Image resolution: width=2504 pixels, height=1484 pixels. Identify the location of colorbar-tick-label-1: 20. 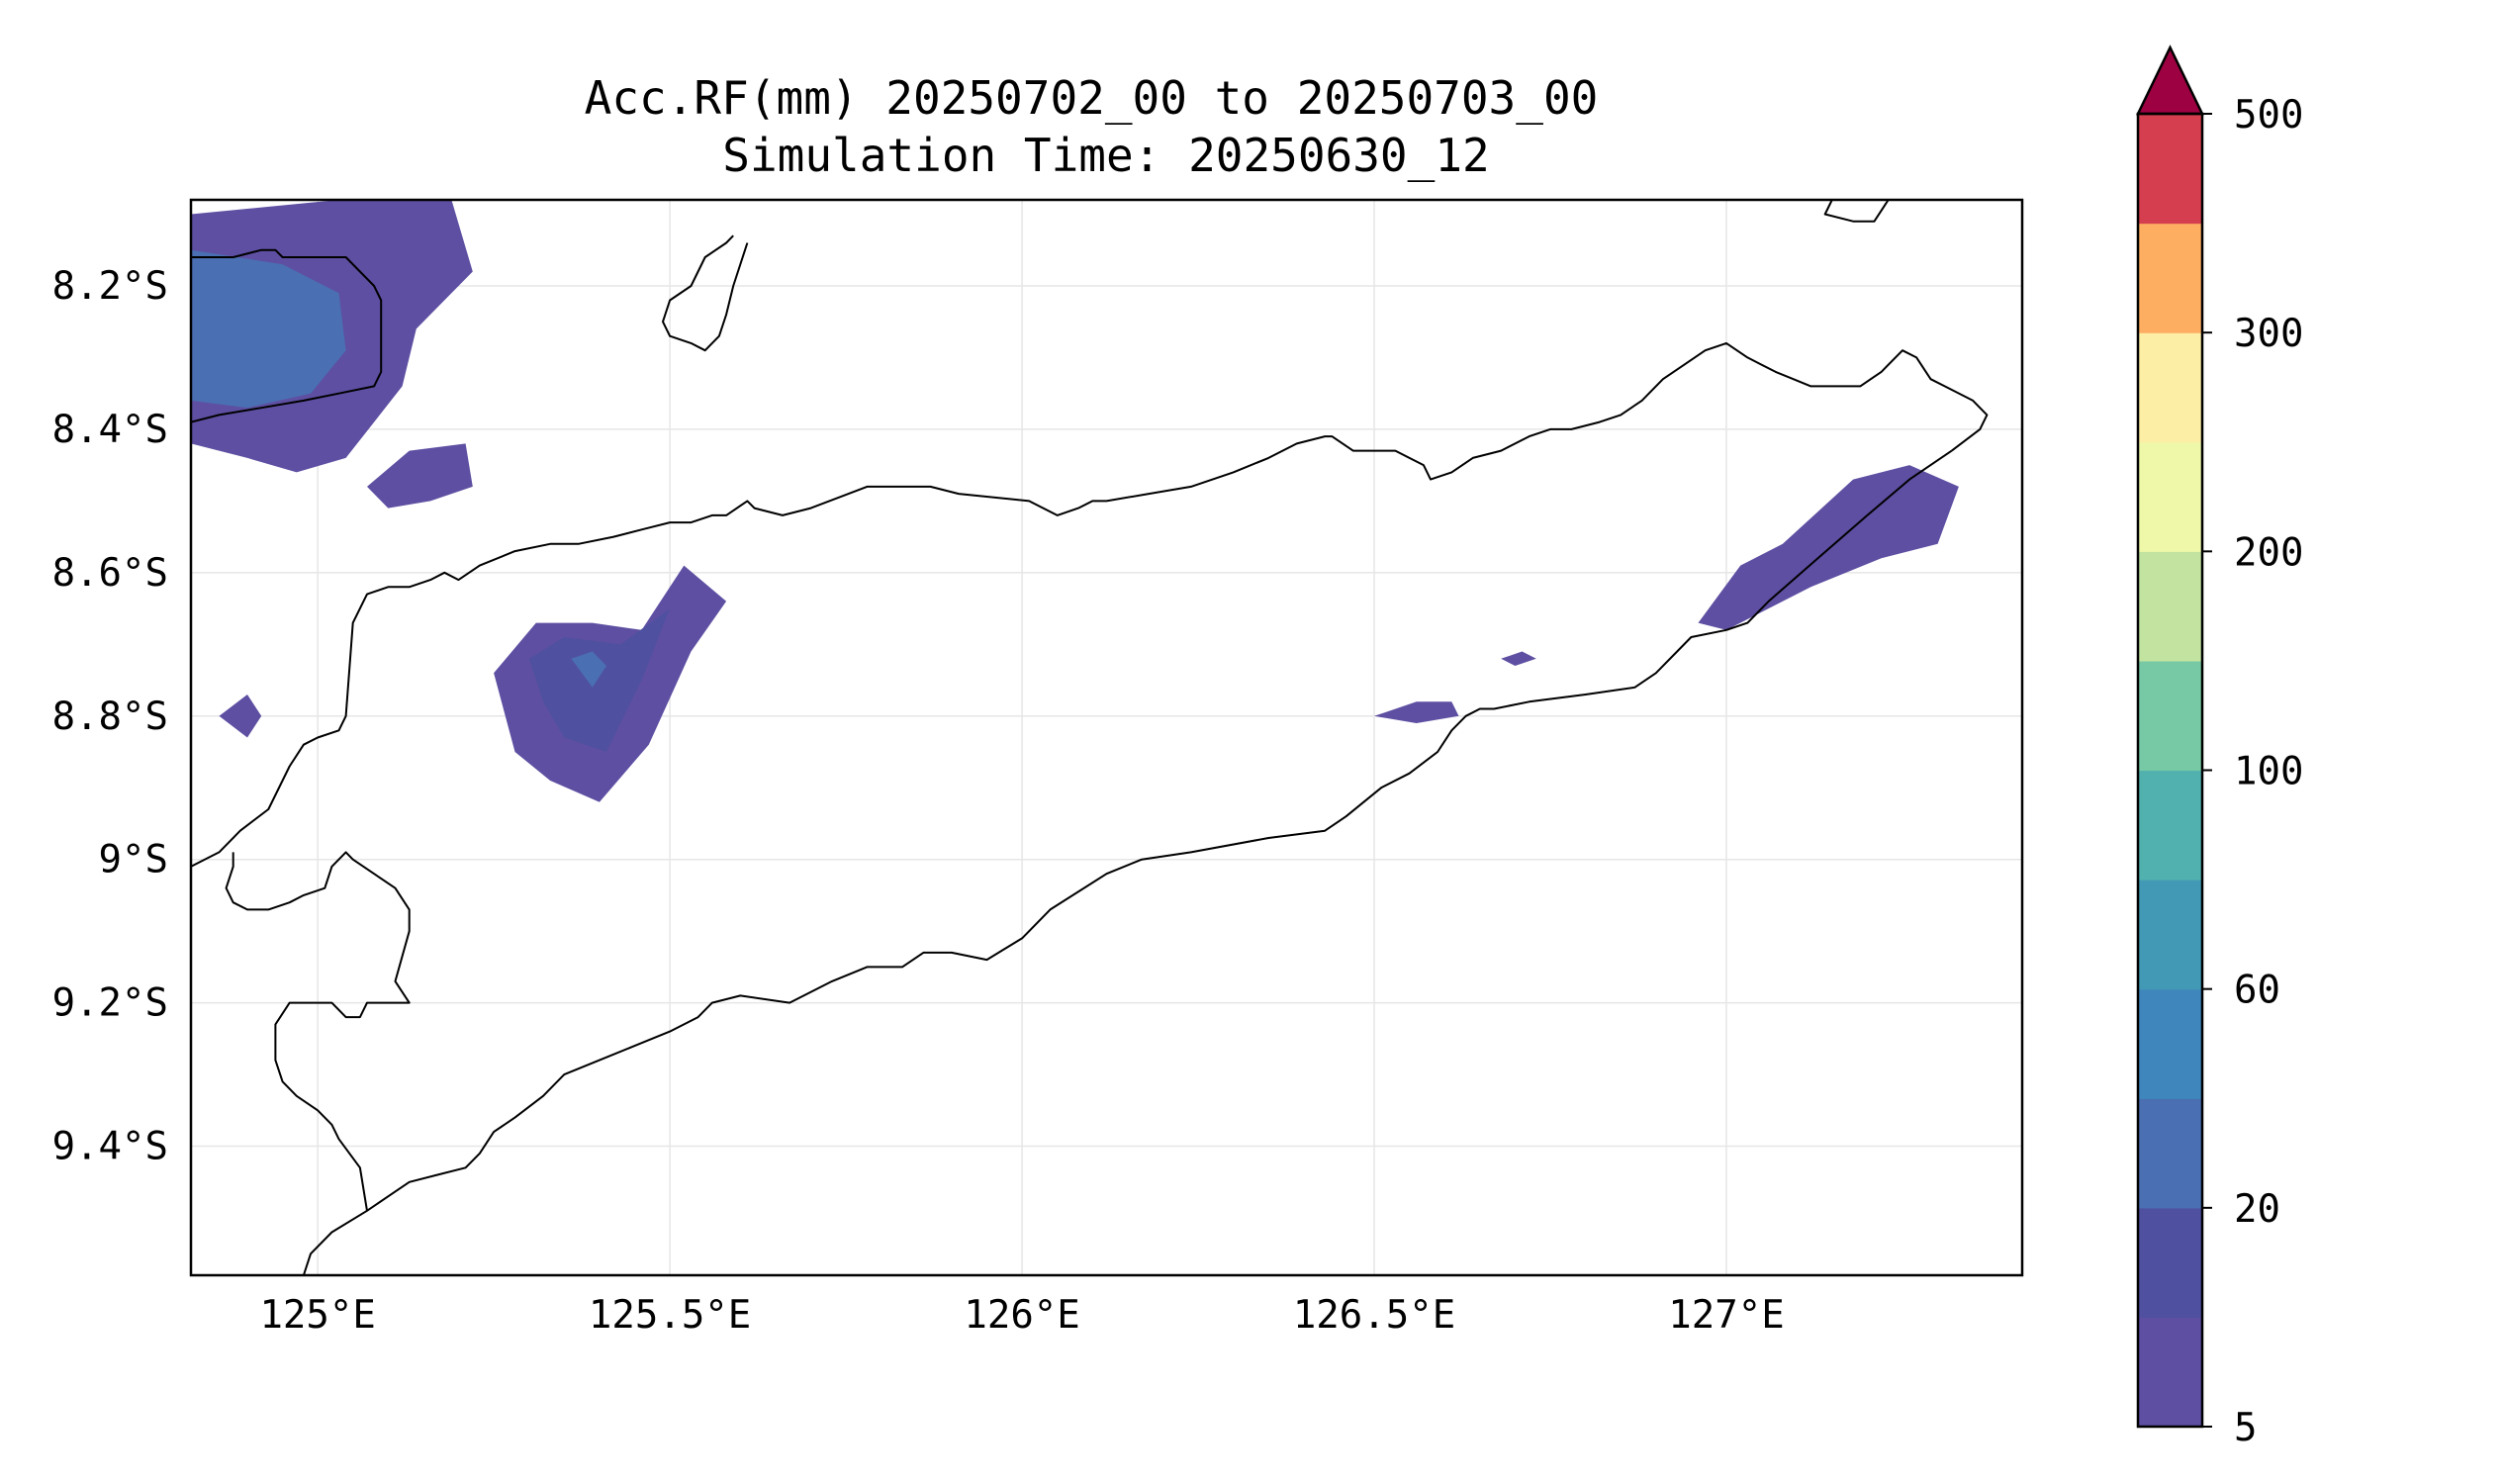
(2257, 1209).